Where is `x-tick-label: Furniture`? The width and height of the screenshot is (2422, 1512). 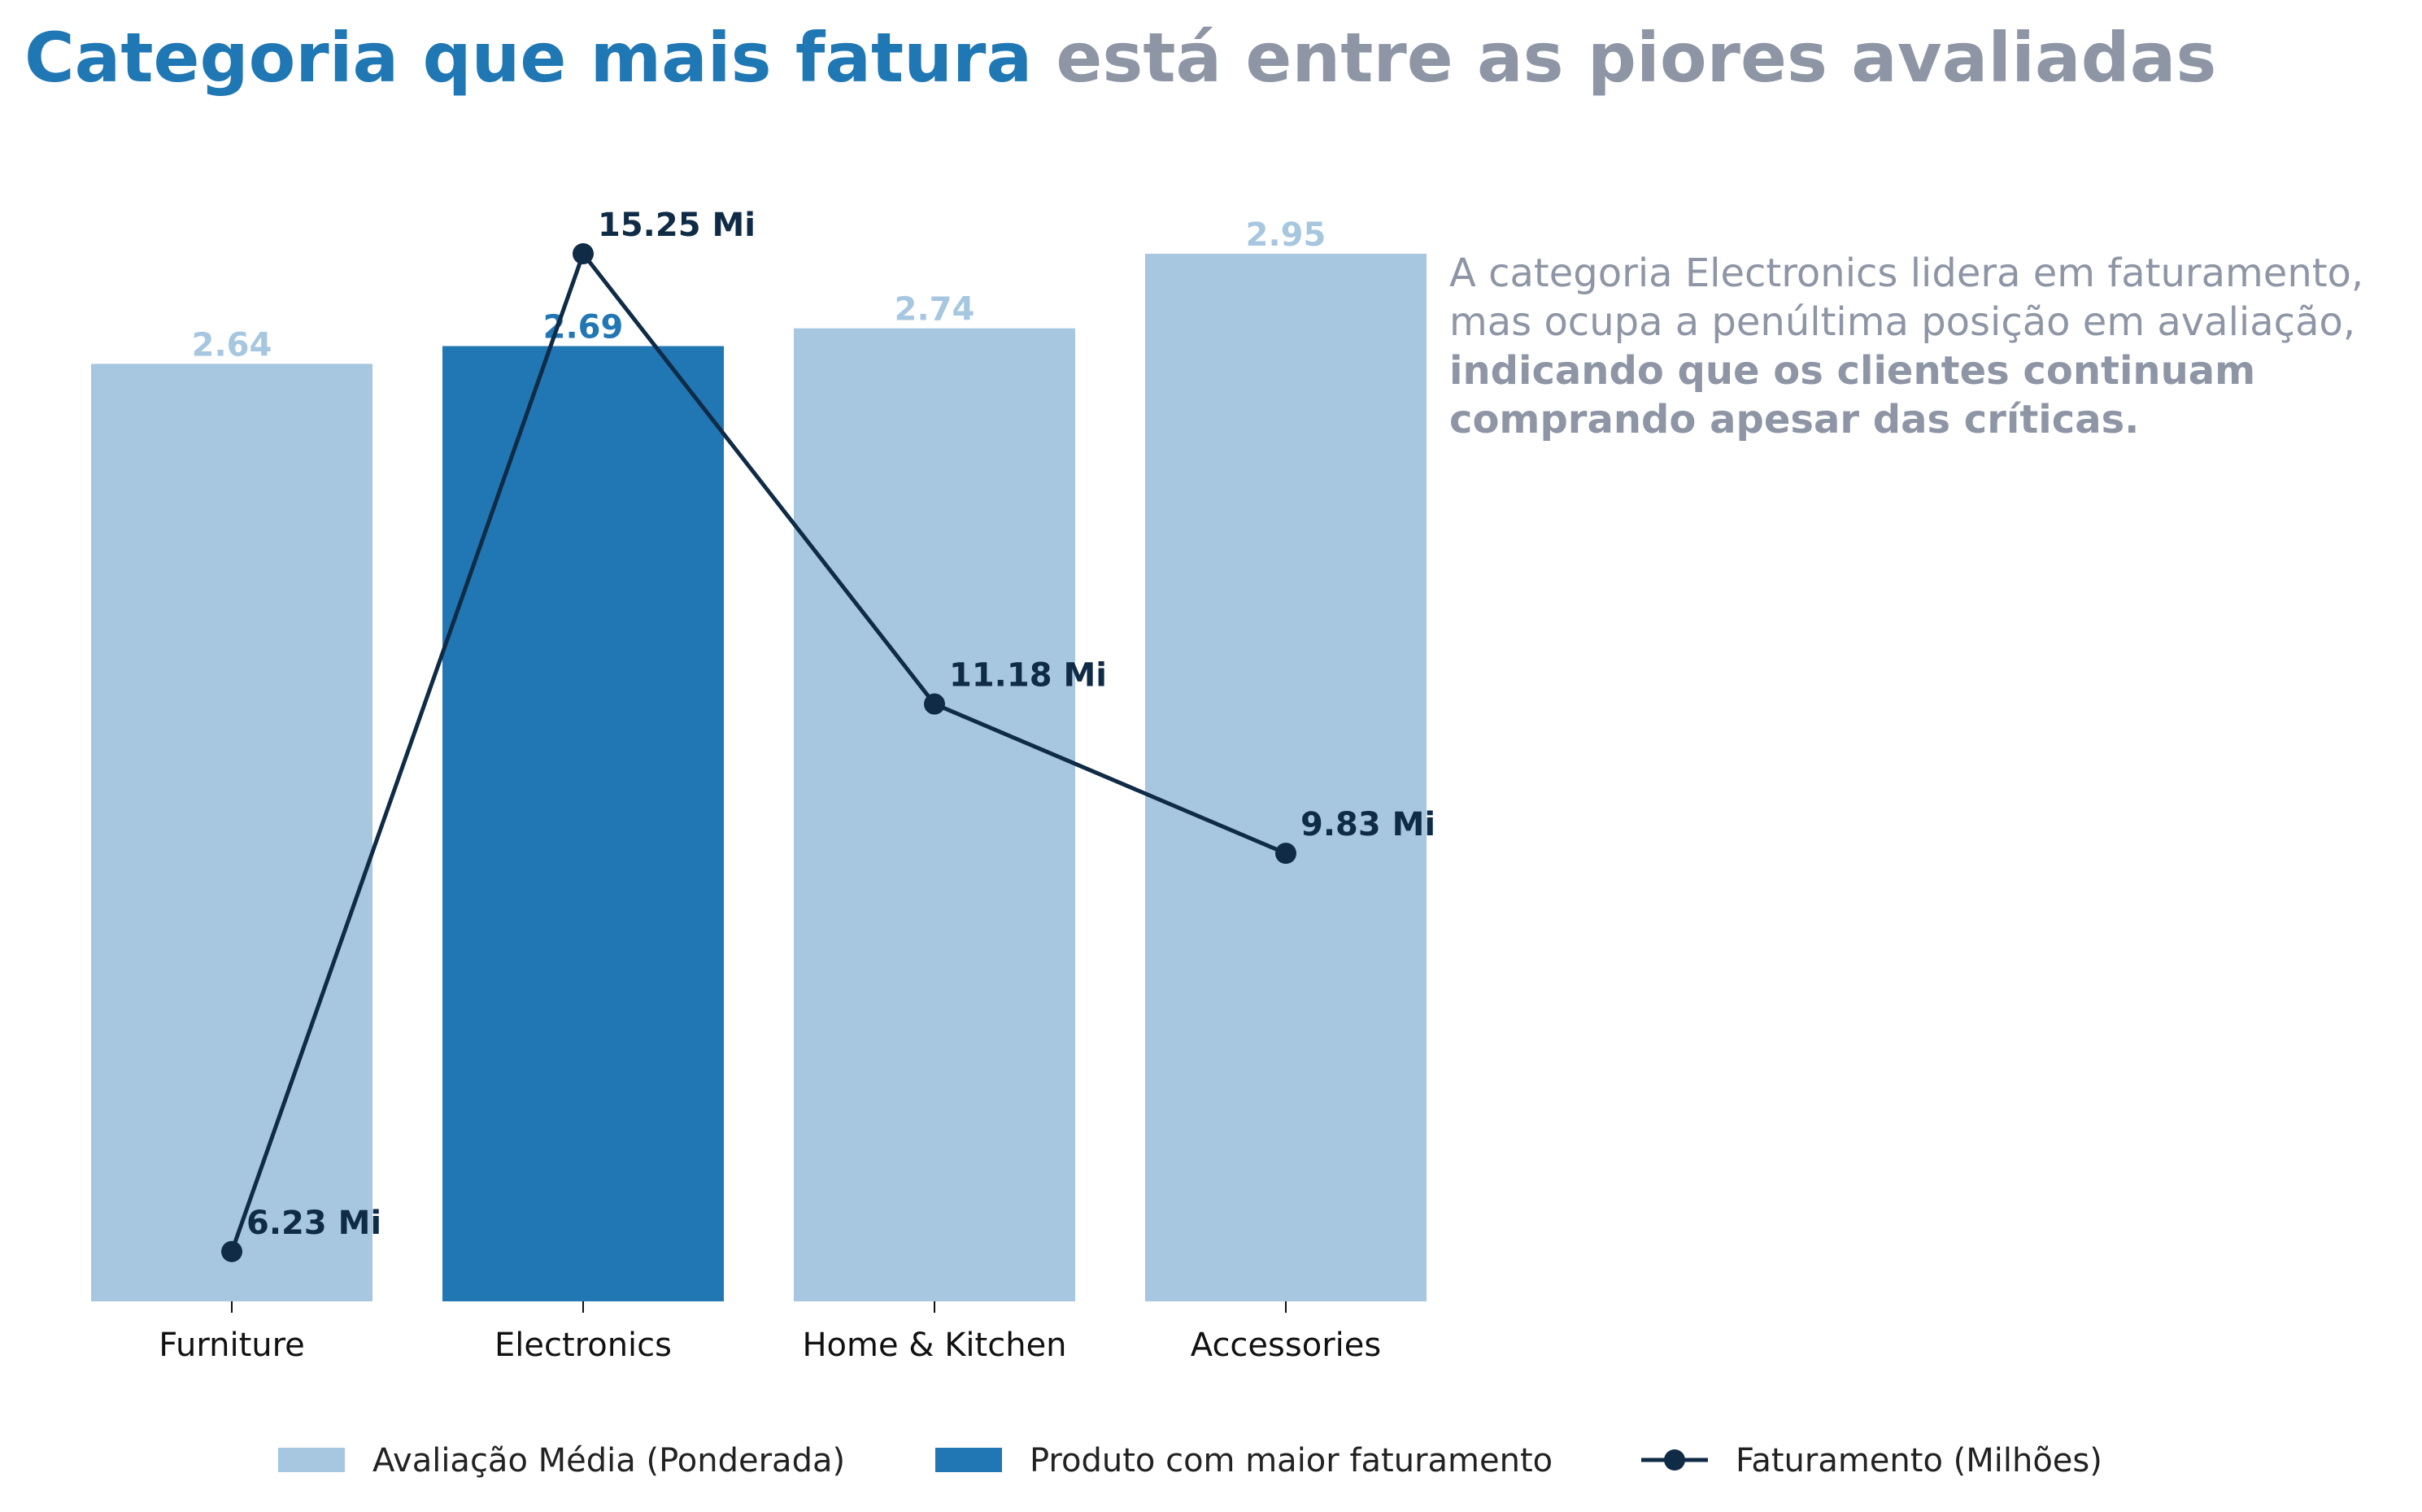
x-tick-label: Furniture is located at coordinates (232, 1345).